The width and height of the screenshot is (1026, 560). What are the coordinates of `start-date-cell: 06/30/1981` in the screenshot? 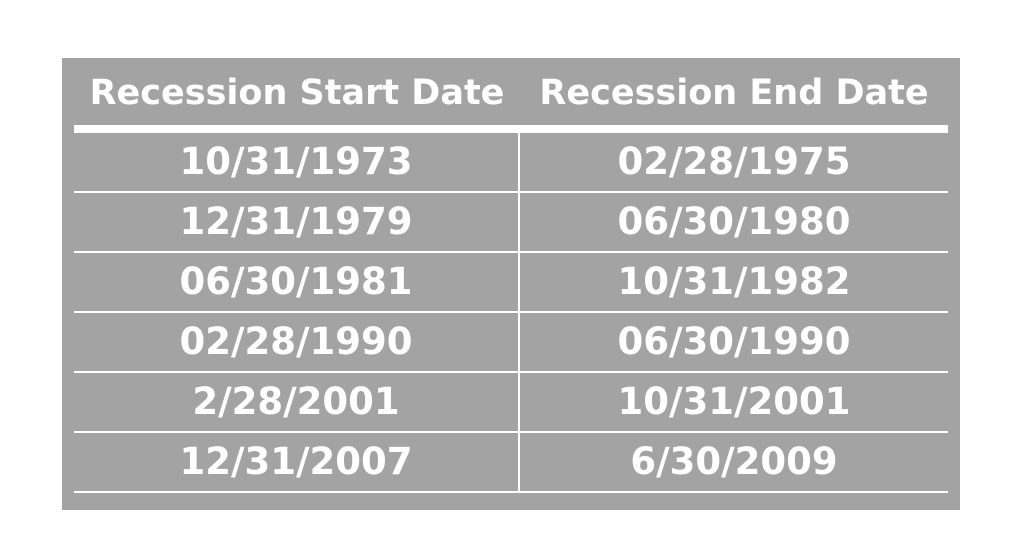 It's located at (297, 282).